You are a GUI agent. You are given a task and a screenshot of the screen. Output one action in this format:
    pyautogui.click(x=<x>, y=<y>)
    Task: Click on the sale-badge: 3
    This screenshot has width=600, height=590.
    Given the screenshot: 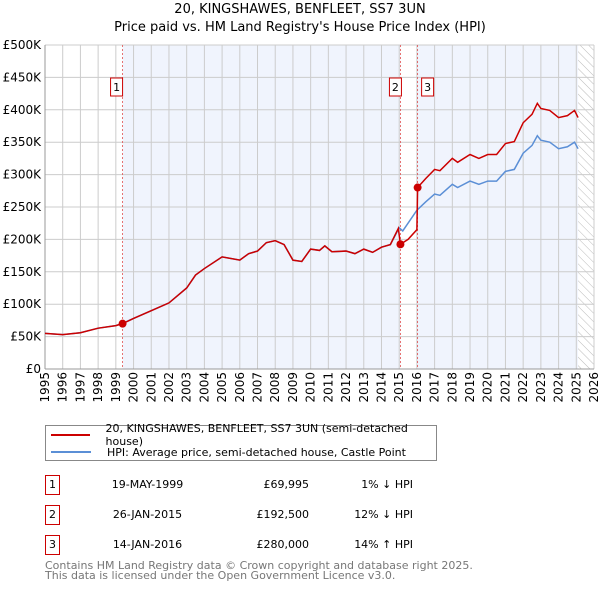 What is the action you would take?
    pyautogui.click(x=52, y=545)
    